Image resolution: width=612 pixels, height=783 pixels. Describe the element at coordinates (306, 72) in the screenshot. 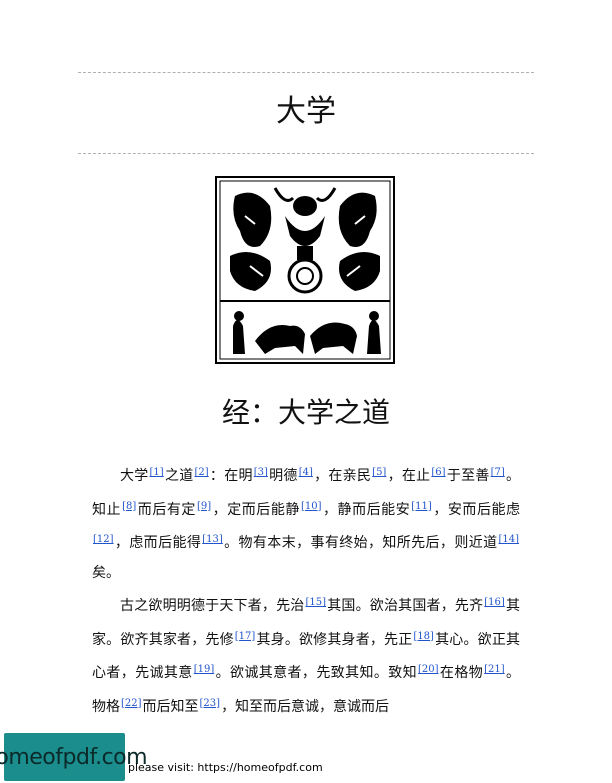

I see `top-divider` at that location.